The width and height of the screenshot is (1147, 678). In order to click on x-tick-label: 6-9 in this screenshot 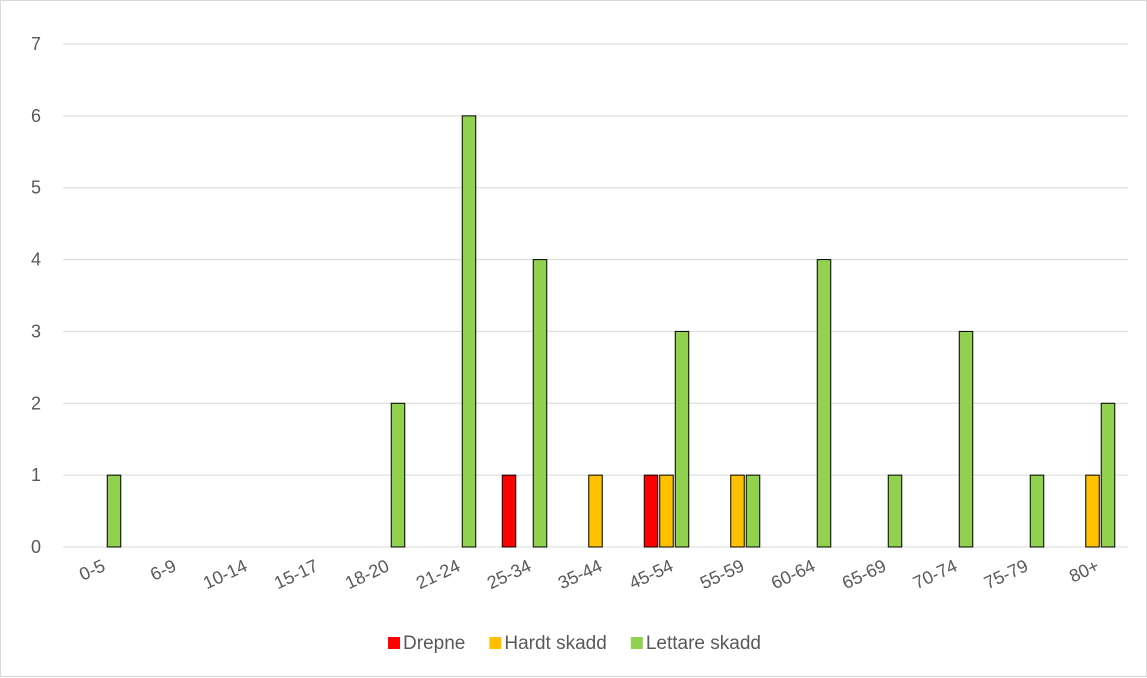, I will do `click(163, 569)`.